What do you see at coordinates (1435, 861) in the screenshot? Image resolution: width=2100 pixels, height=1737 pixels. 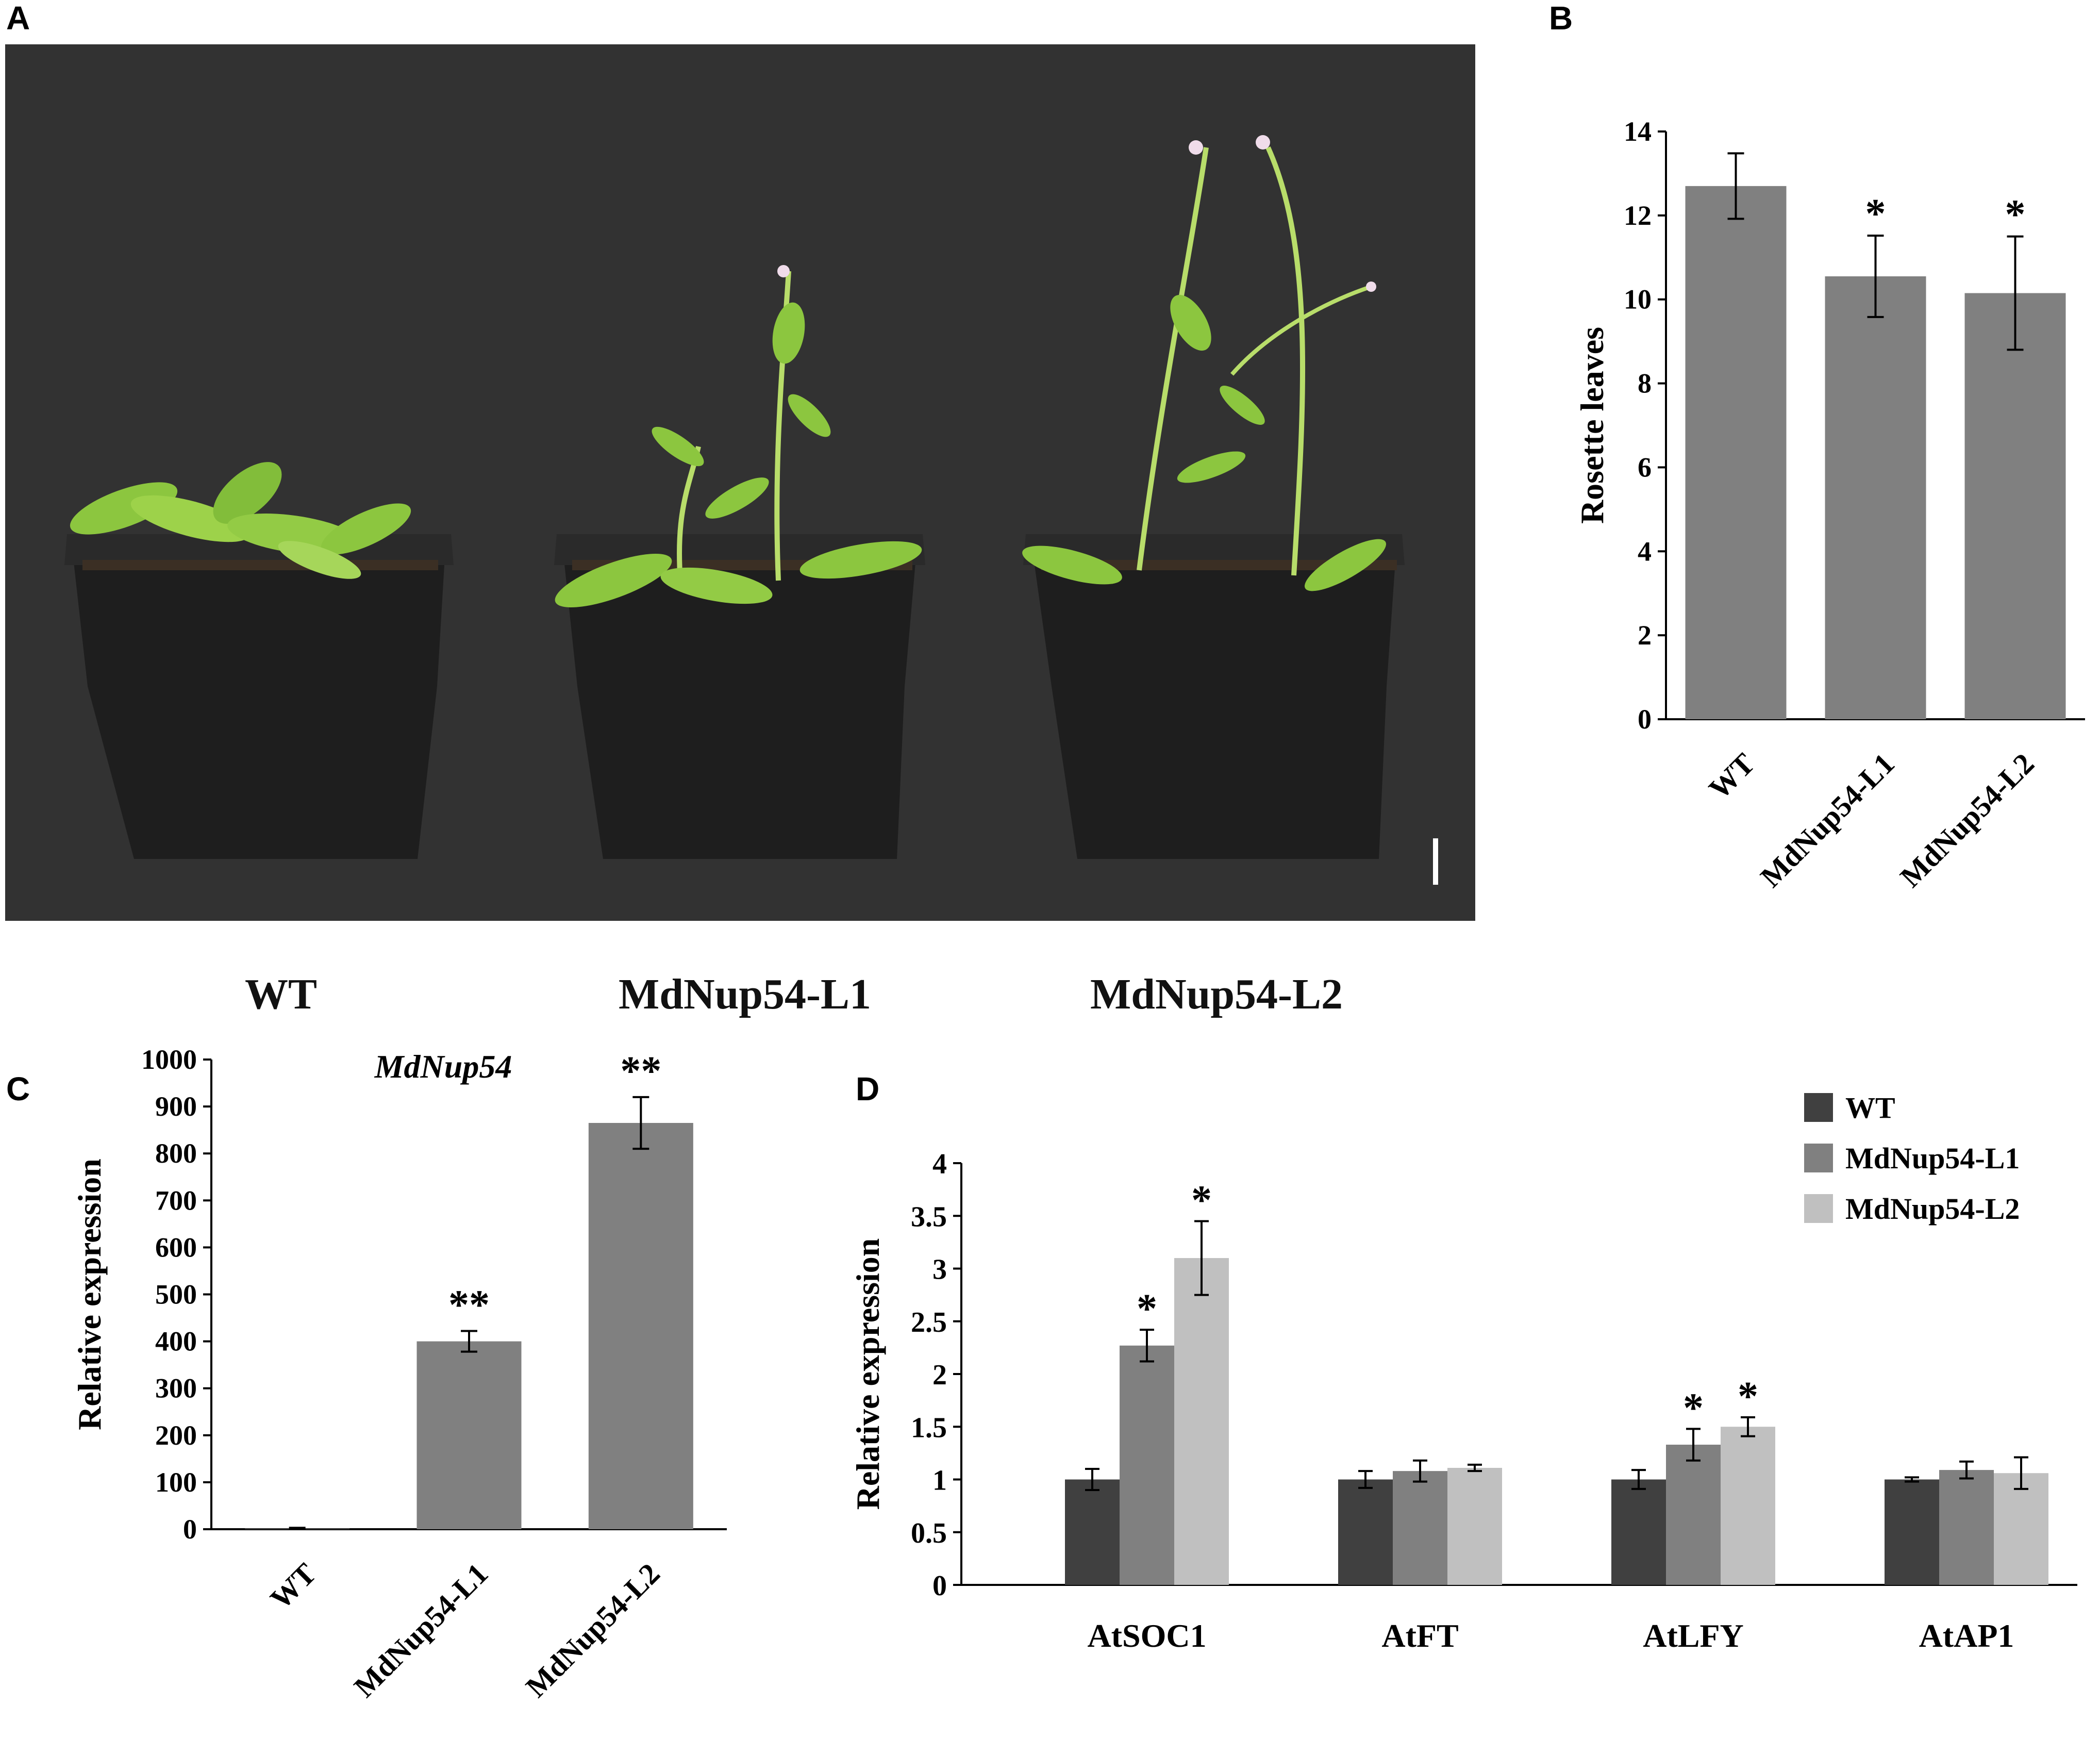 I see `scale-bar` at bounding box center [1435, 861].